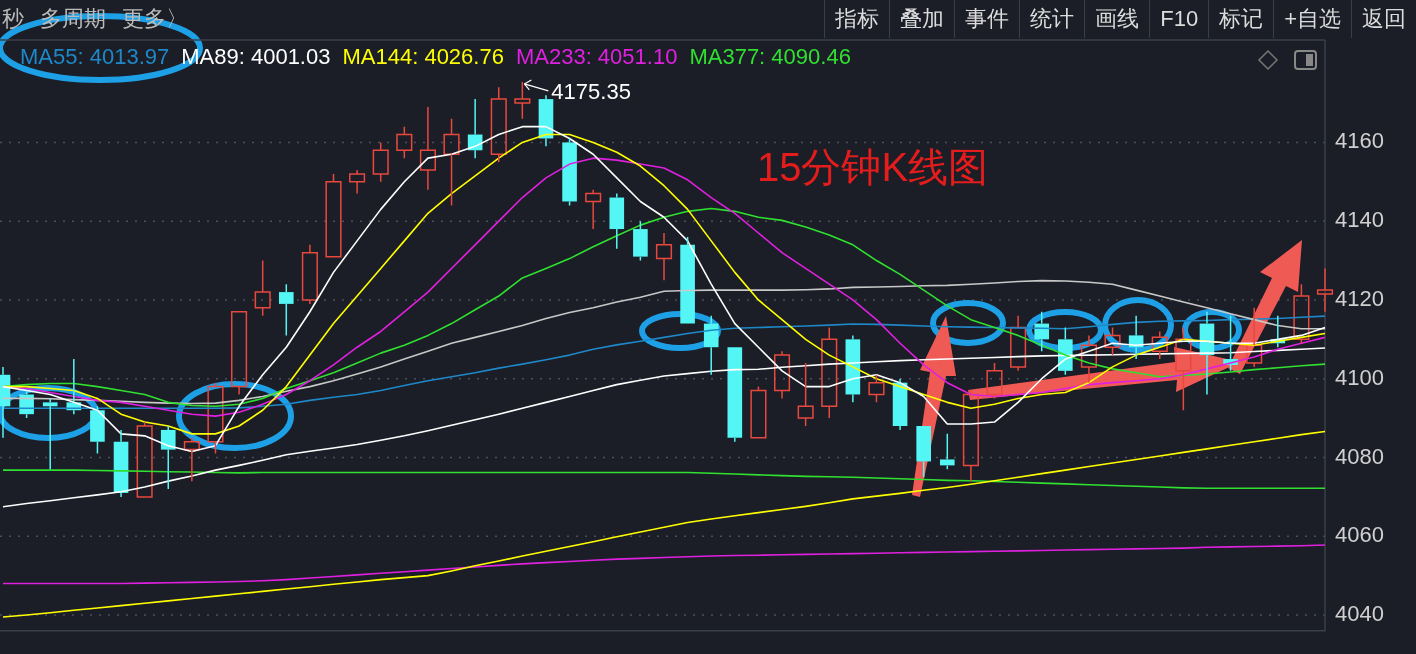 Image resolution: width=1416 pixels, height=654 pixels. What do you see at coordinates (1359, 377) in the screenshot?
I see `y-tick-label: 4100` at bounding box center [1359, 377].